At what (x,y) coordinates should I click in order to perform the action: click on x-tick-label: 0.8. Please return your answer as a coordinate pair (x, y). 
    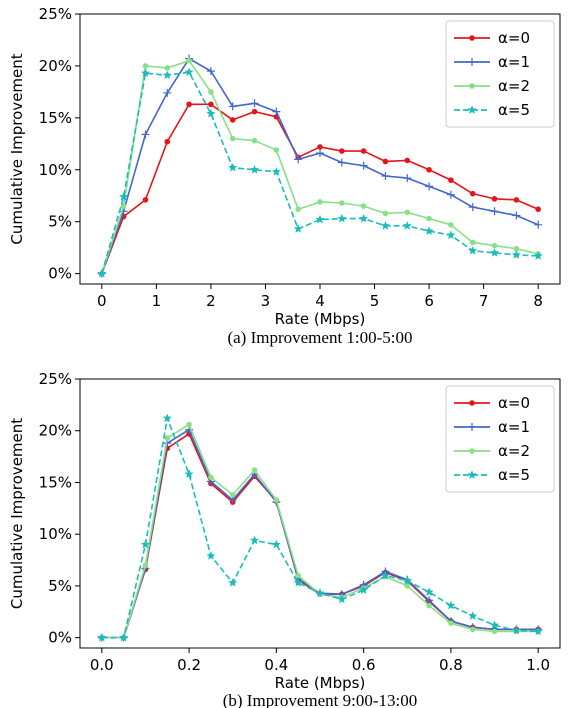
    Looking at the image, I should click on (451, 665).